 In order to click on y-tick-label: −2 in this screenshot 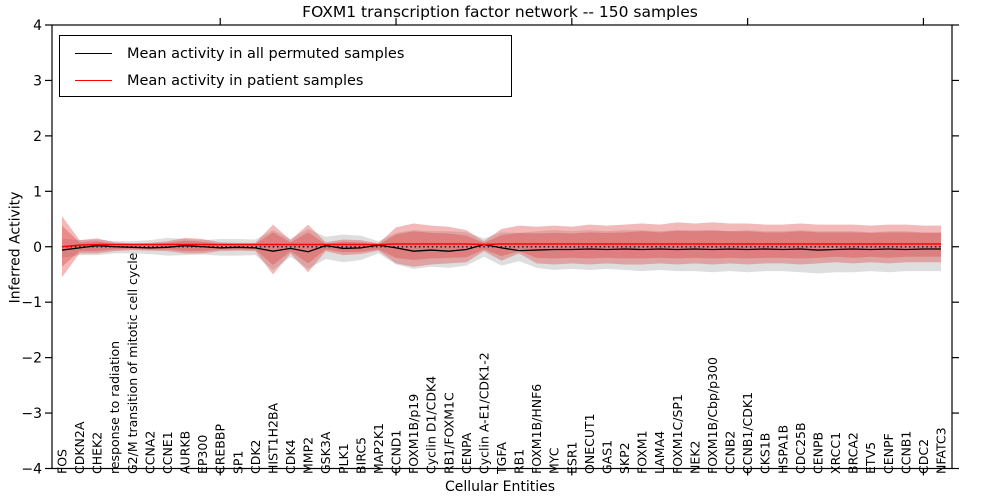, I will do `click(31, 359)`.